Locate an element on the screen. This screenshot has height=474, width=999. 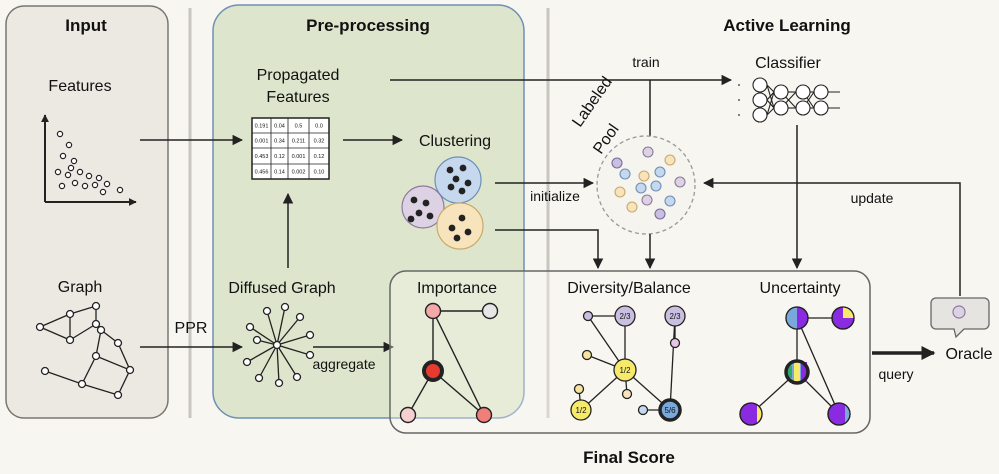
oracle-label: Oracle is located at coordinates (968, 354).